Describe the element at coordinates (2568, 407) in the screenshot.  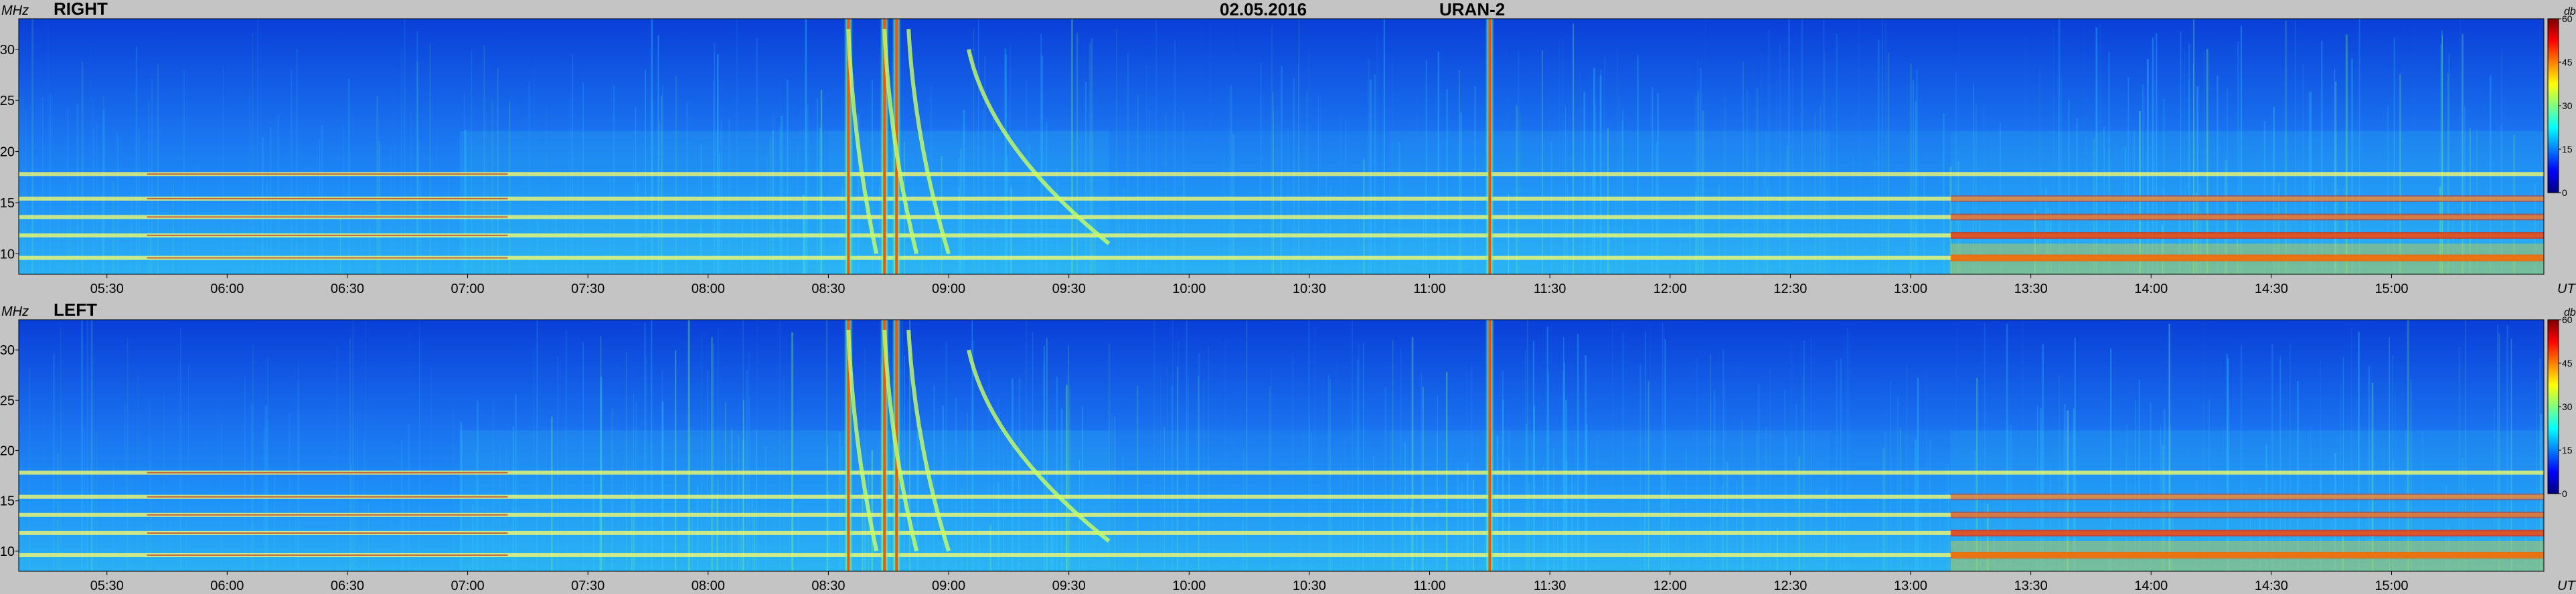
I see `colorbar-tick-label: 30` at that location.